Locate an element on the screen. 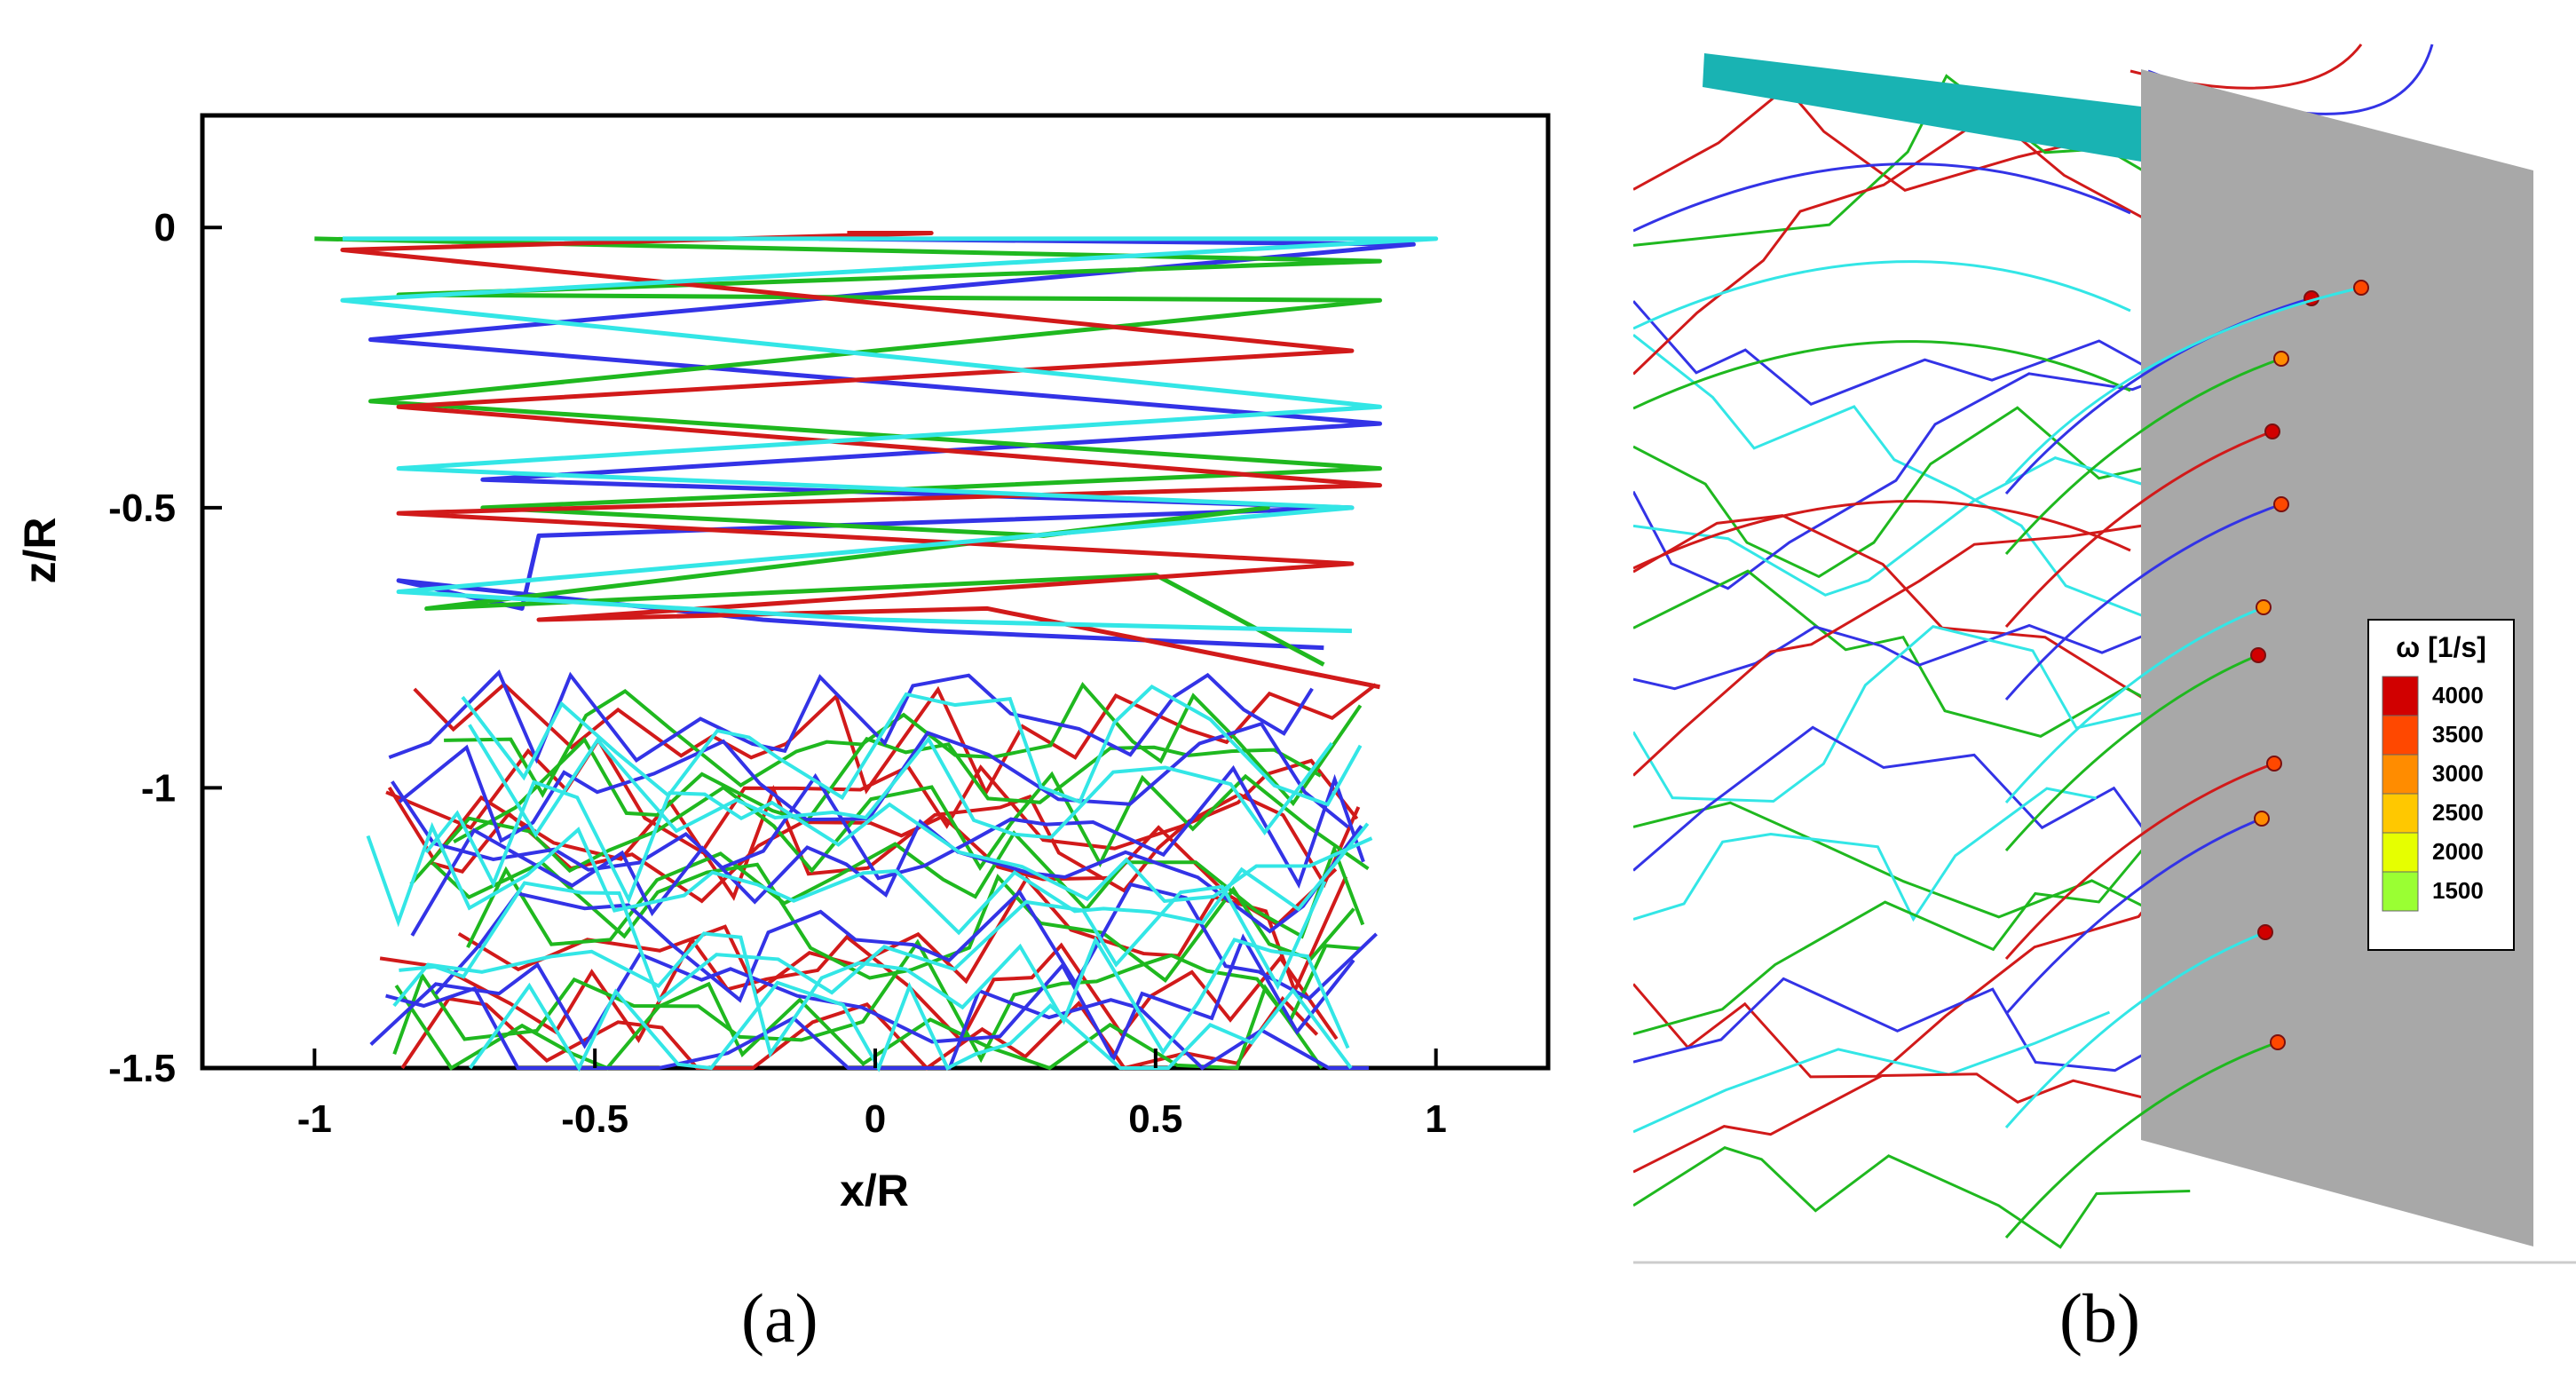 Image resolution: width=2576 pixels, height=1385 pixels. y-tick-label: -0.5 is located at coordinates (142, 508).